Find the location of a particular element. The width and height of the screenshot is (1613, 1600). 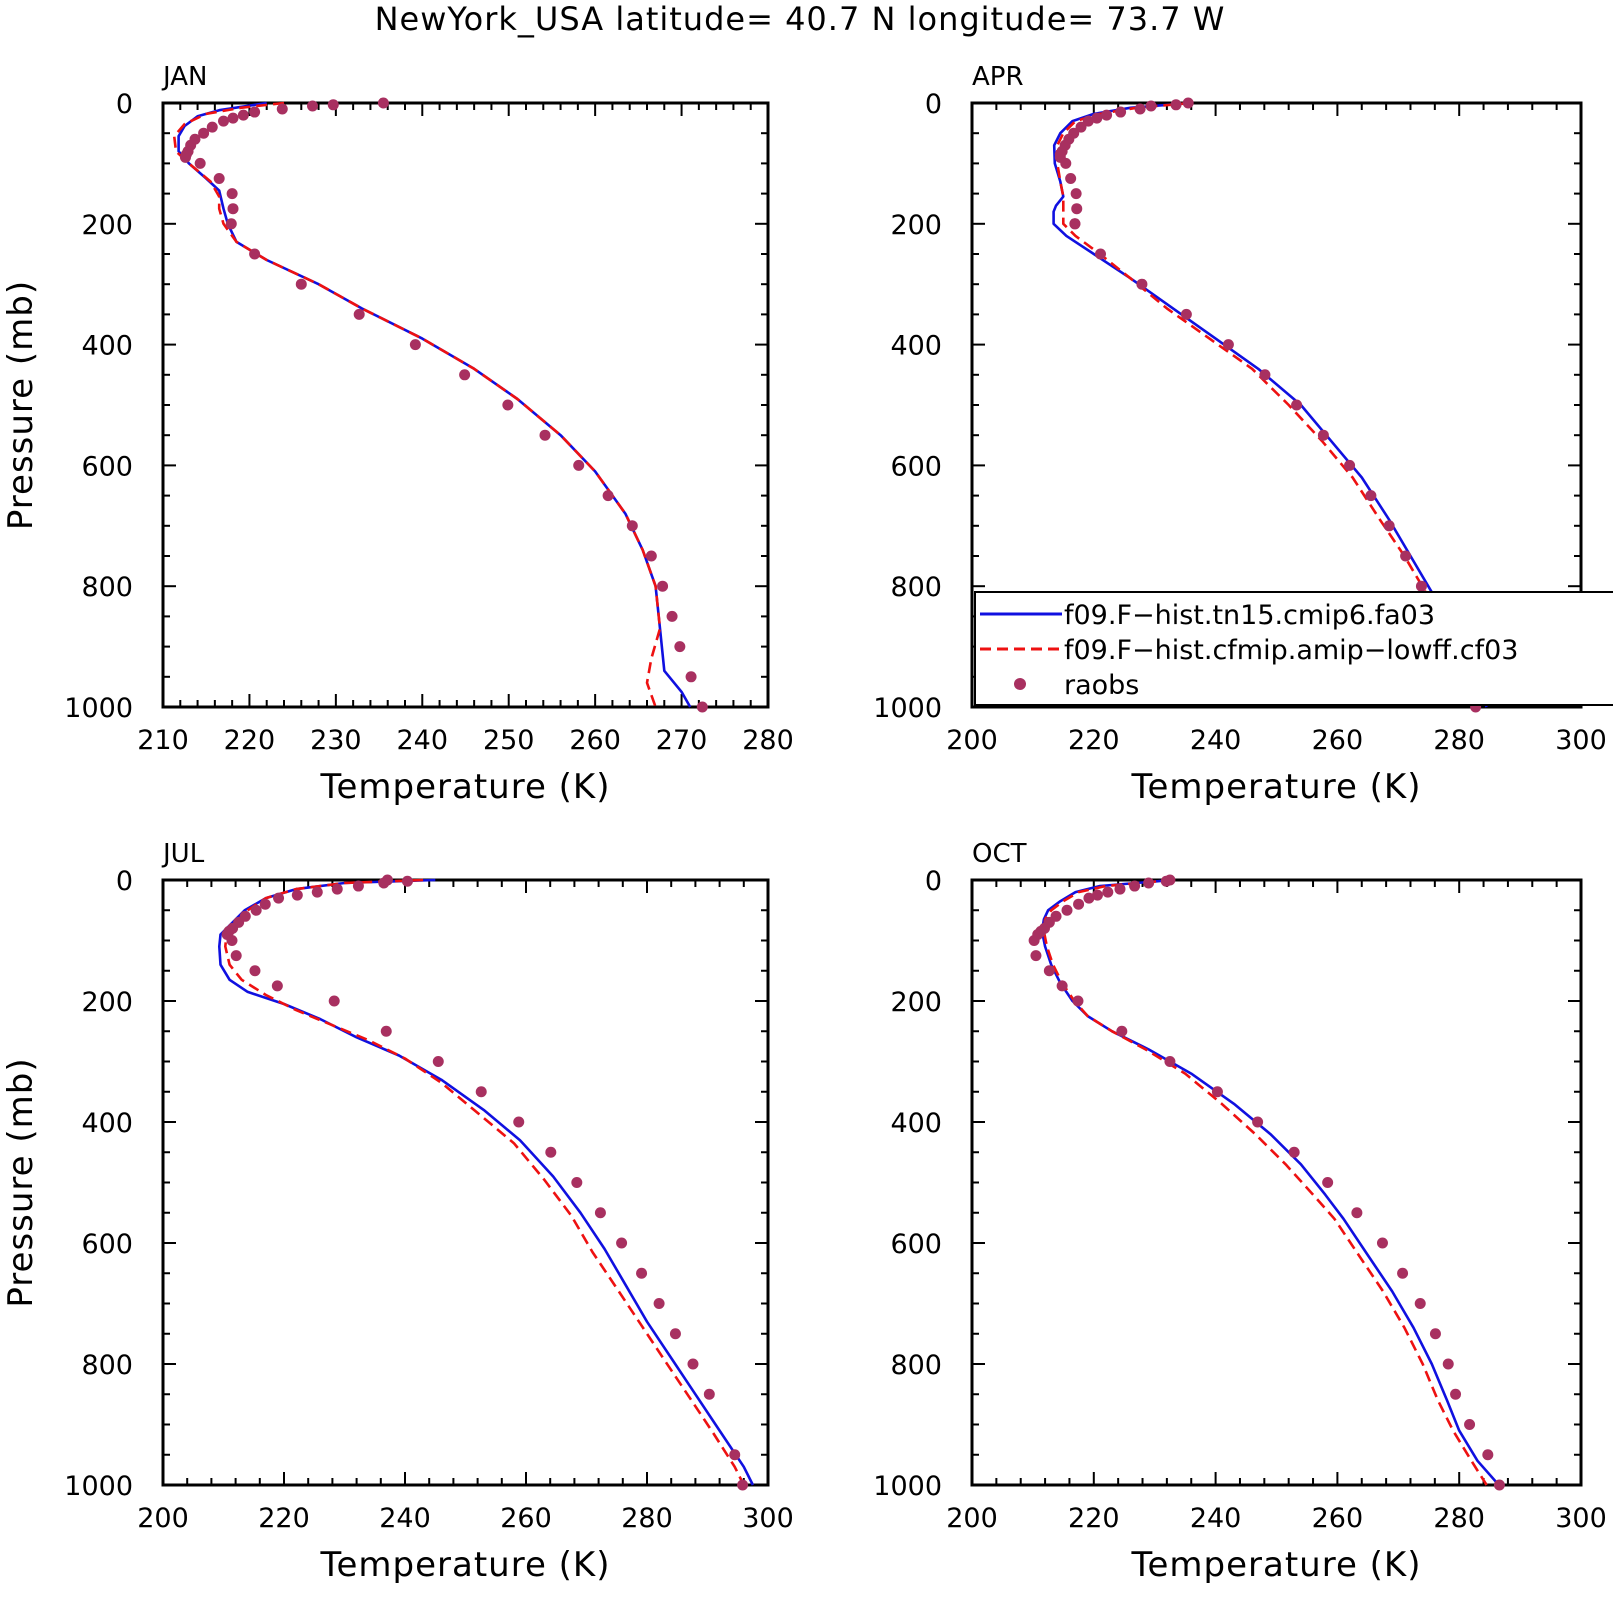

y-tick-label: 200 is located at coordinates (916, 1002).